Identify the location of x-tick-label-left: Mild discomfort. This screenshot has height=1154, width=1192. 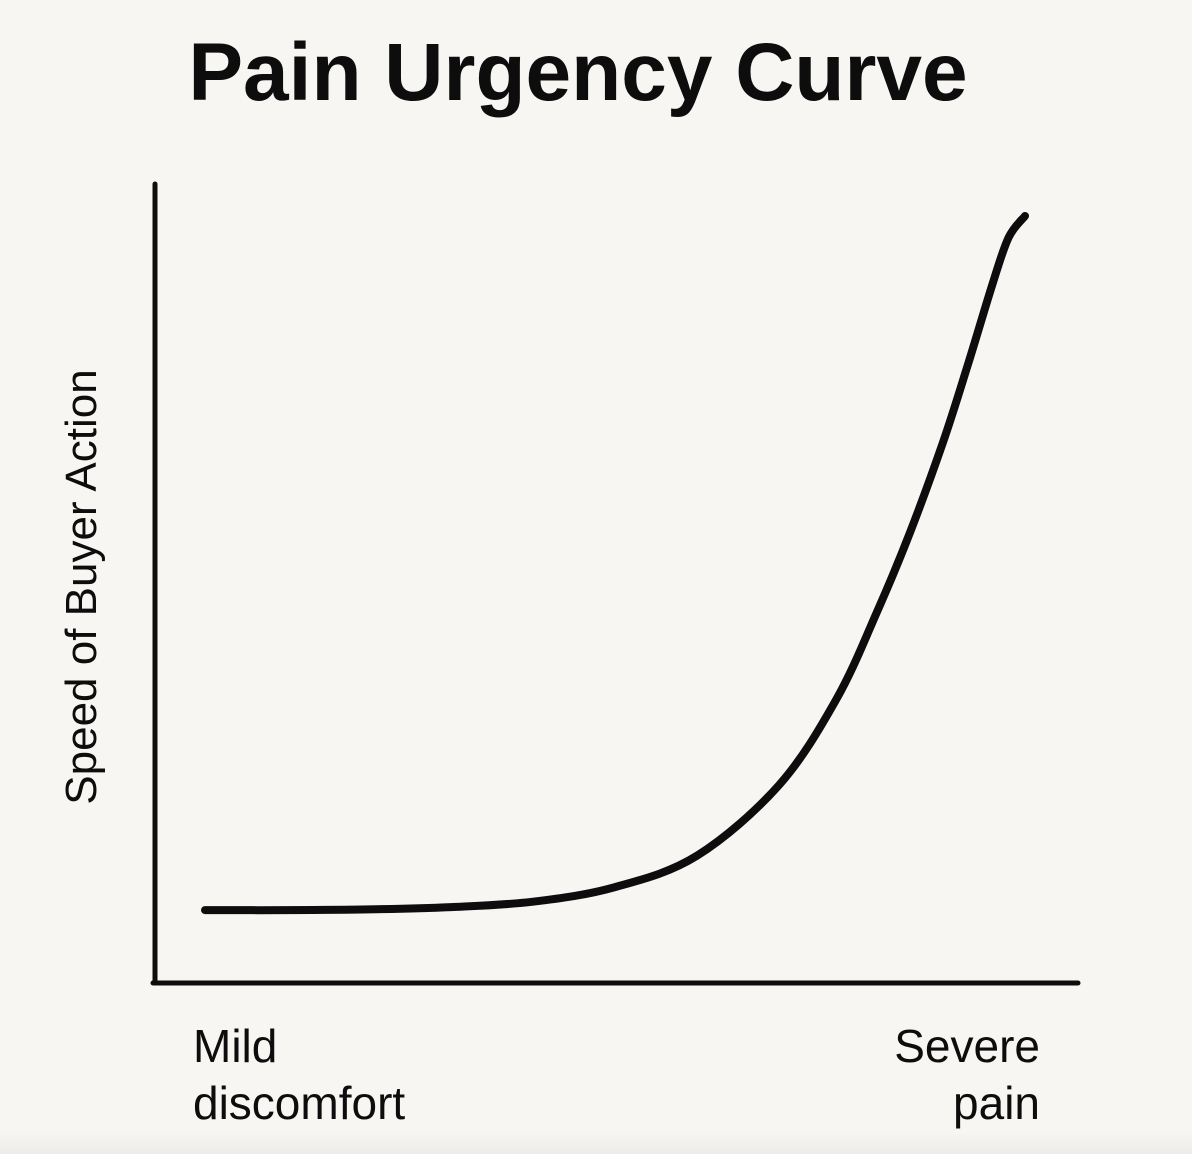
(299, 1074).